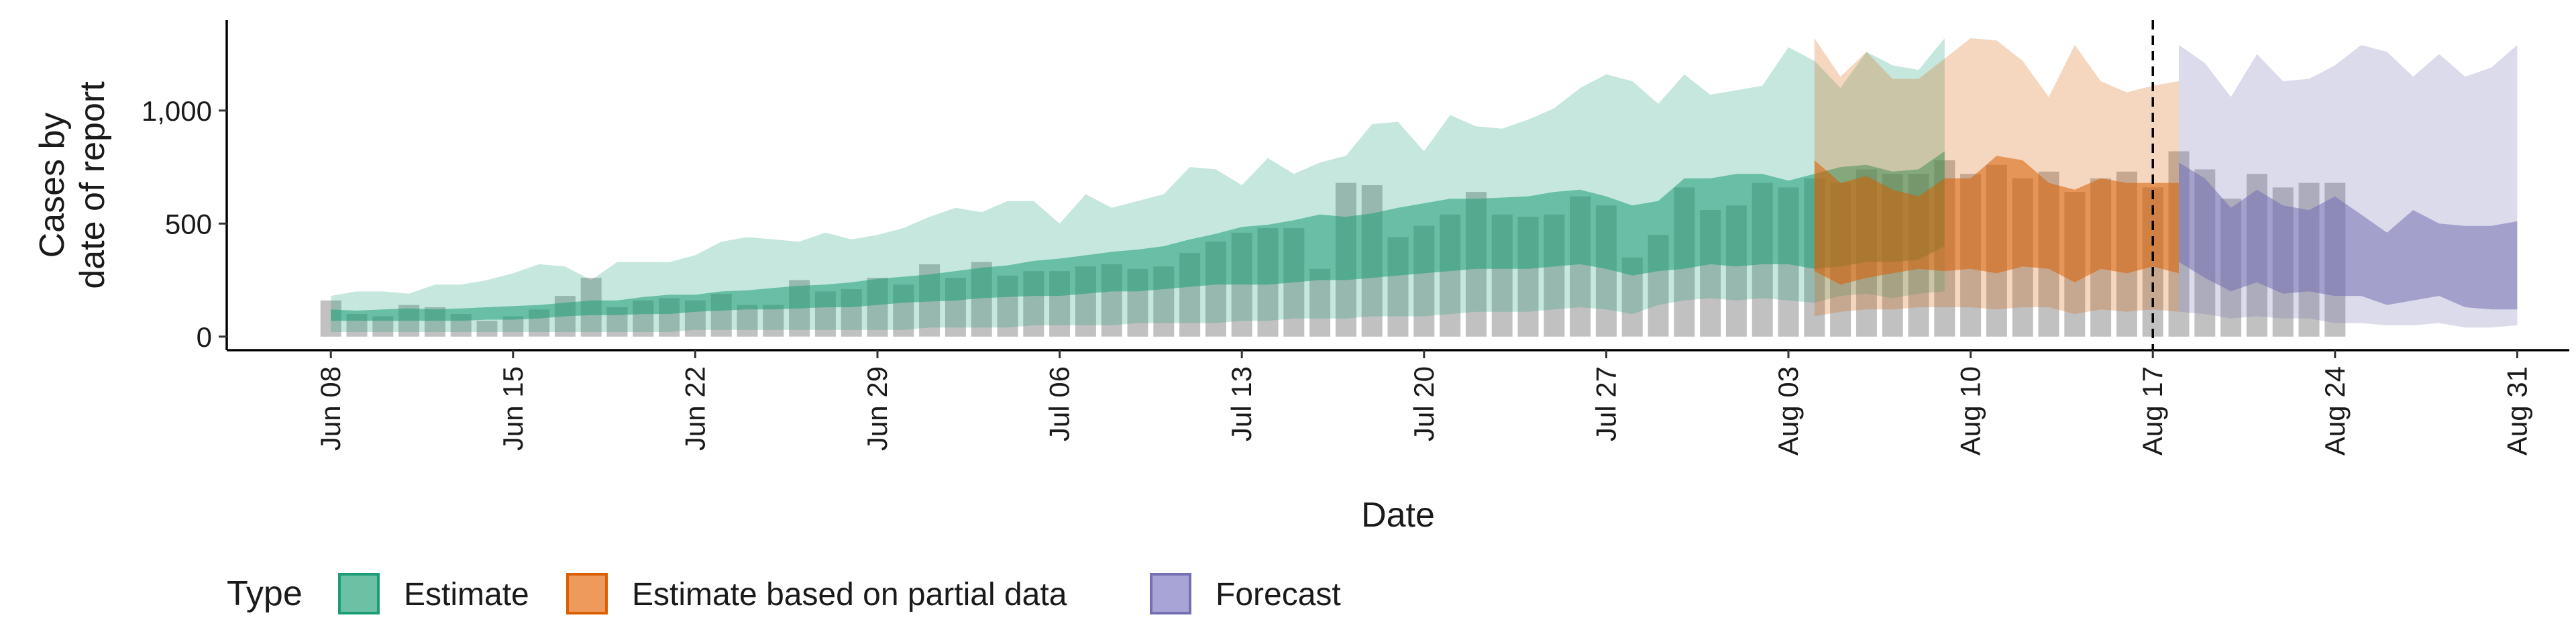 The image size is (2576, 644). Describe the element at coordinates (330, 408) in the screenshot. I see `x-tick-label: Jun 08` at that location.